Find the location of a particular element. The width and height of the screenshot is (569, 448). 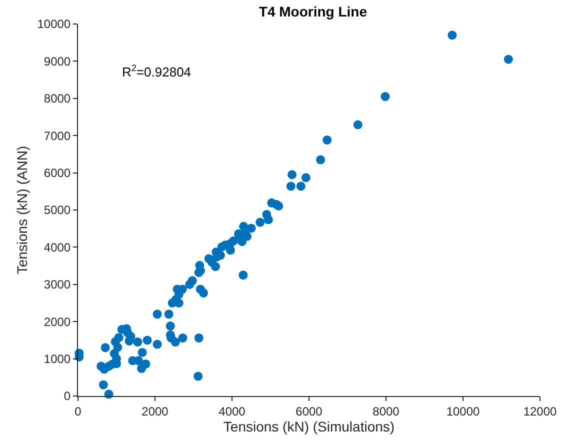

y-tick-label: 5000 is located at coordinates (57, 210).